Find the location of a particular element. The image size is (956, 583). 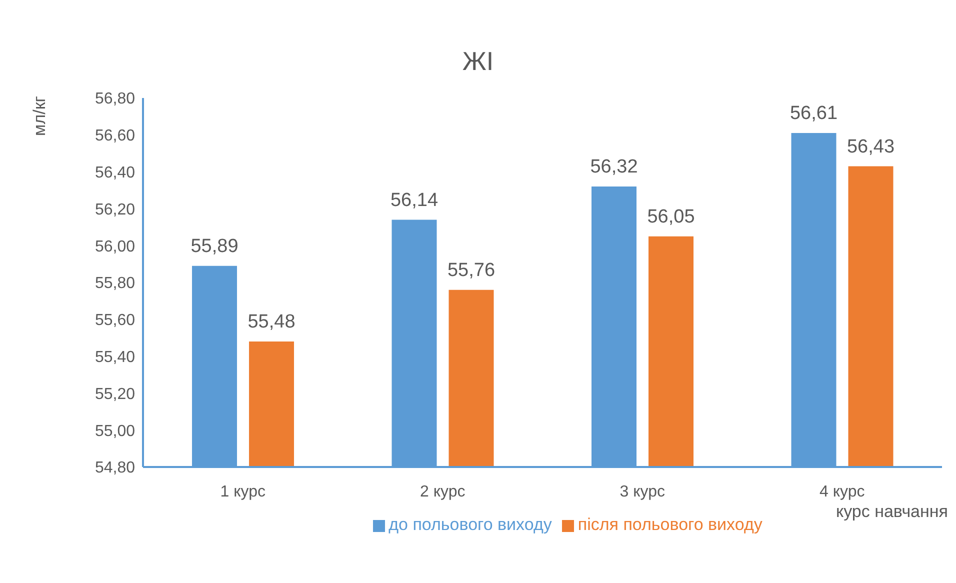

chart-title: ЖІ is located at coordinates (478, 61).